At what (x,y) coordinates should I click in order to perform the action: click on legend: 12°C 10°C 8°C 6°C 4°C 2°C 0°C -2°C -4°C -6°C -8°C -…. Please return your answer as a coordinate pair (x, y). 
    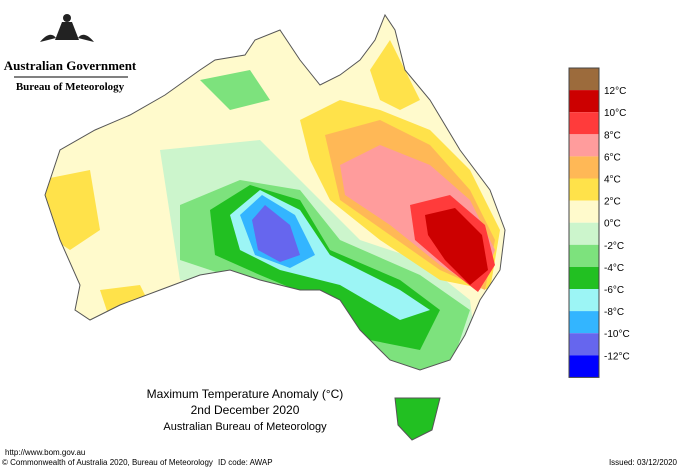
    Looking at the image, I should click on (599, 222).